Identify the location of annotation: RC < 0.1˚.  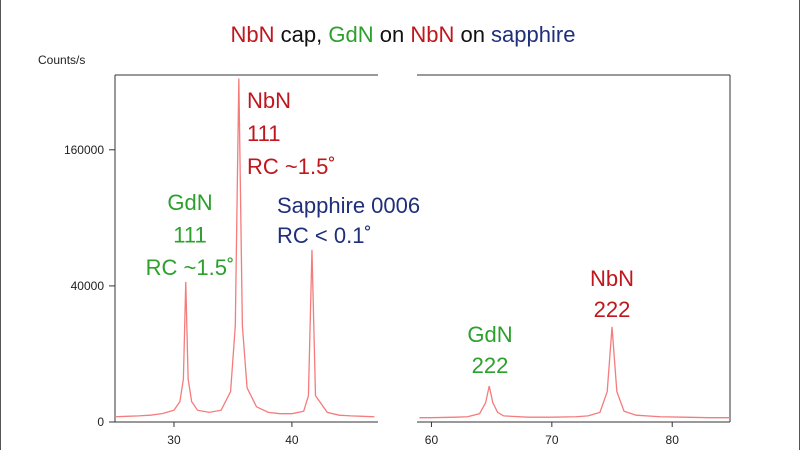
(324, 235).